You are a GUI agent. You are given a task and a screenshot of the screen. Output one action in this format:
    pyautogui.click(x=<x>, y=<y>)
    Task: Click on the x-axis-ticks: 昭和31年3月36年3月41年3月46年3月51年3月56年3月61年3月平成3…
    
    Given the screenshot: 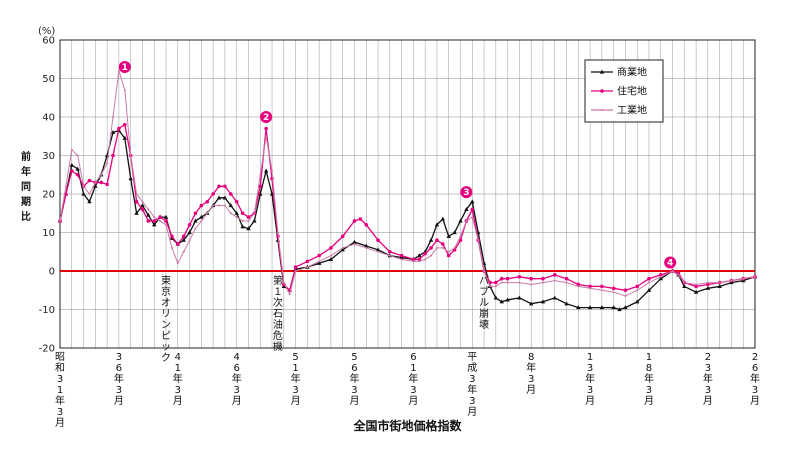 What is the action you would take?
    pyautogui.click(x=407, y=390)
    